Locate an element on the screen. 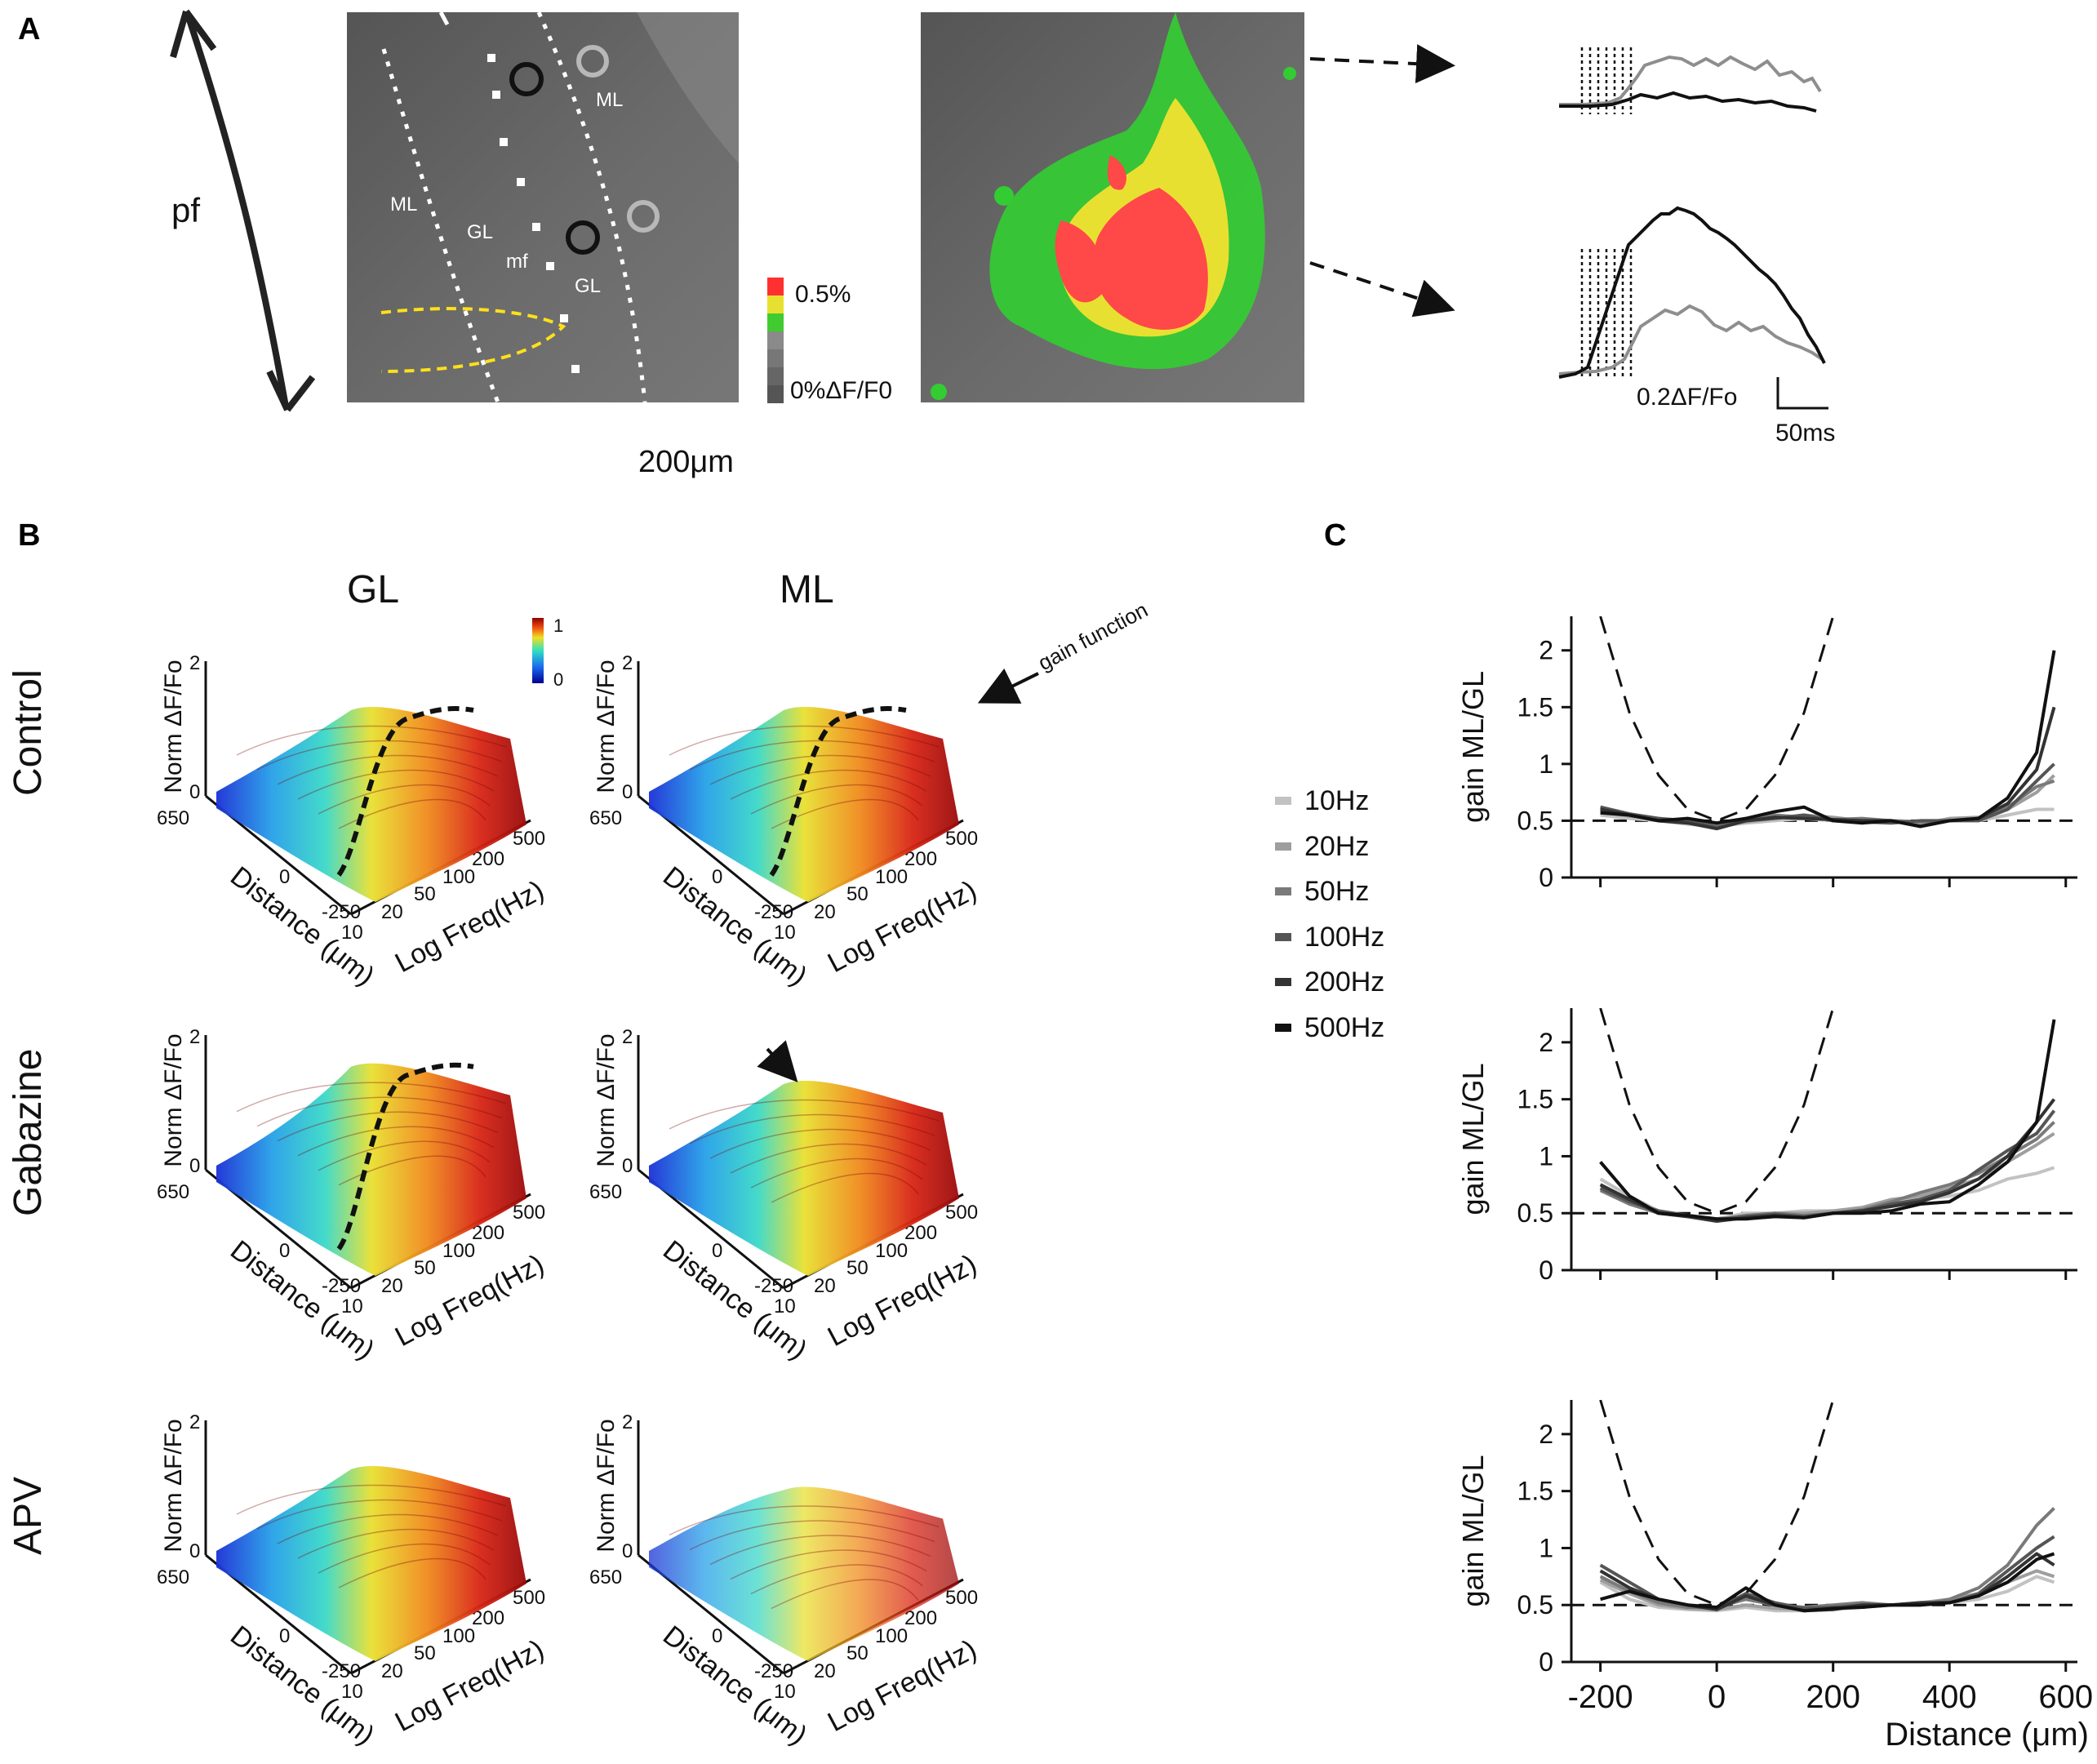  legend-label-200hz: 200Hz is located at coordinates (1344, 982).